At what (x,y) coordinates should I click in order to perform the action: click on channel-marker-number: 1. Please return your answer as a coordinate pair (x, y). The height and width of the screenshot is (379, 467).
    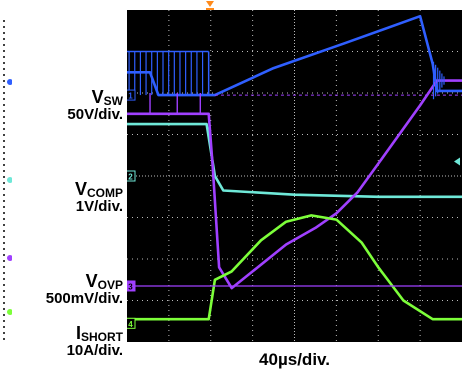
    Looking at the image, I should click on (130, 96).